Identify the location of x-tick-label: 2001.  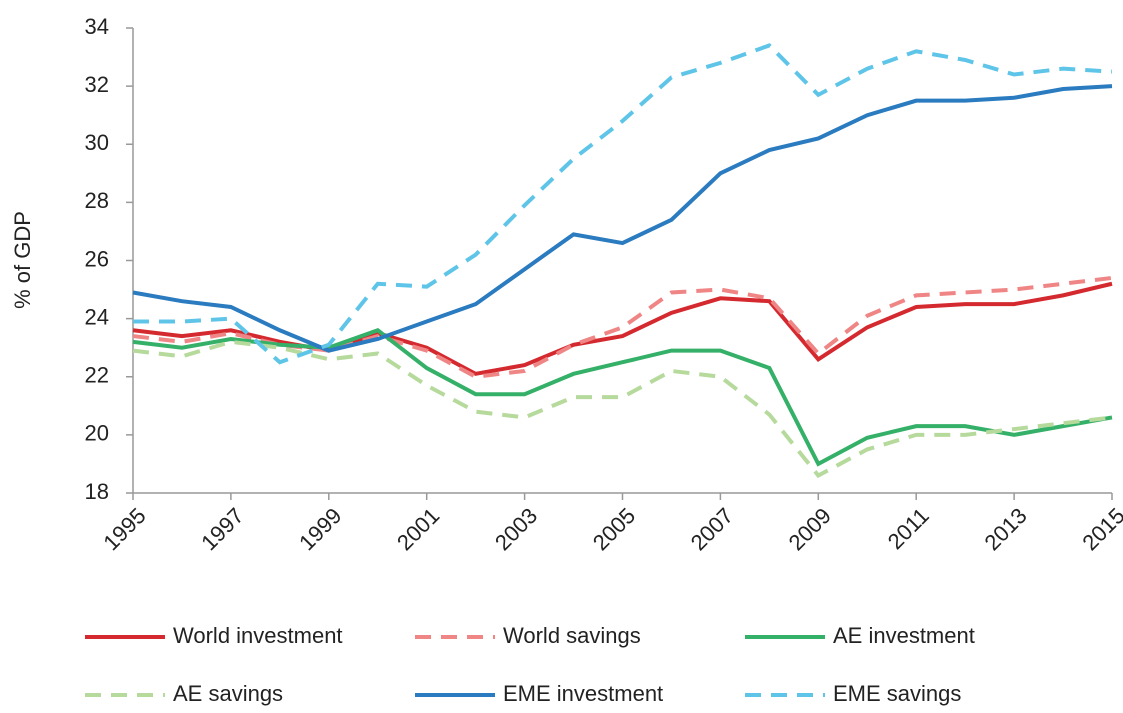
(418, 529).